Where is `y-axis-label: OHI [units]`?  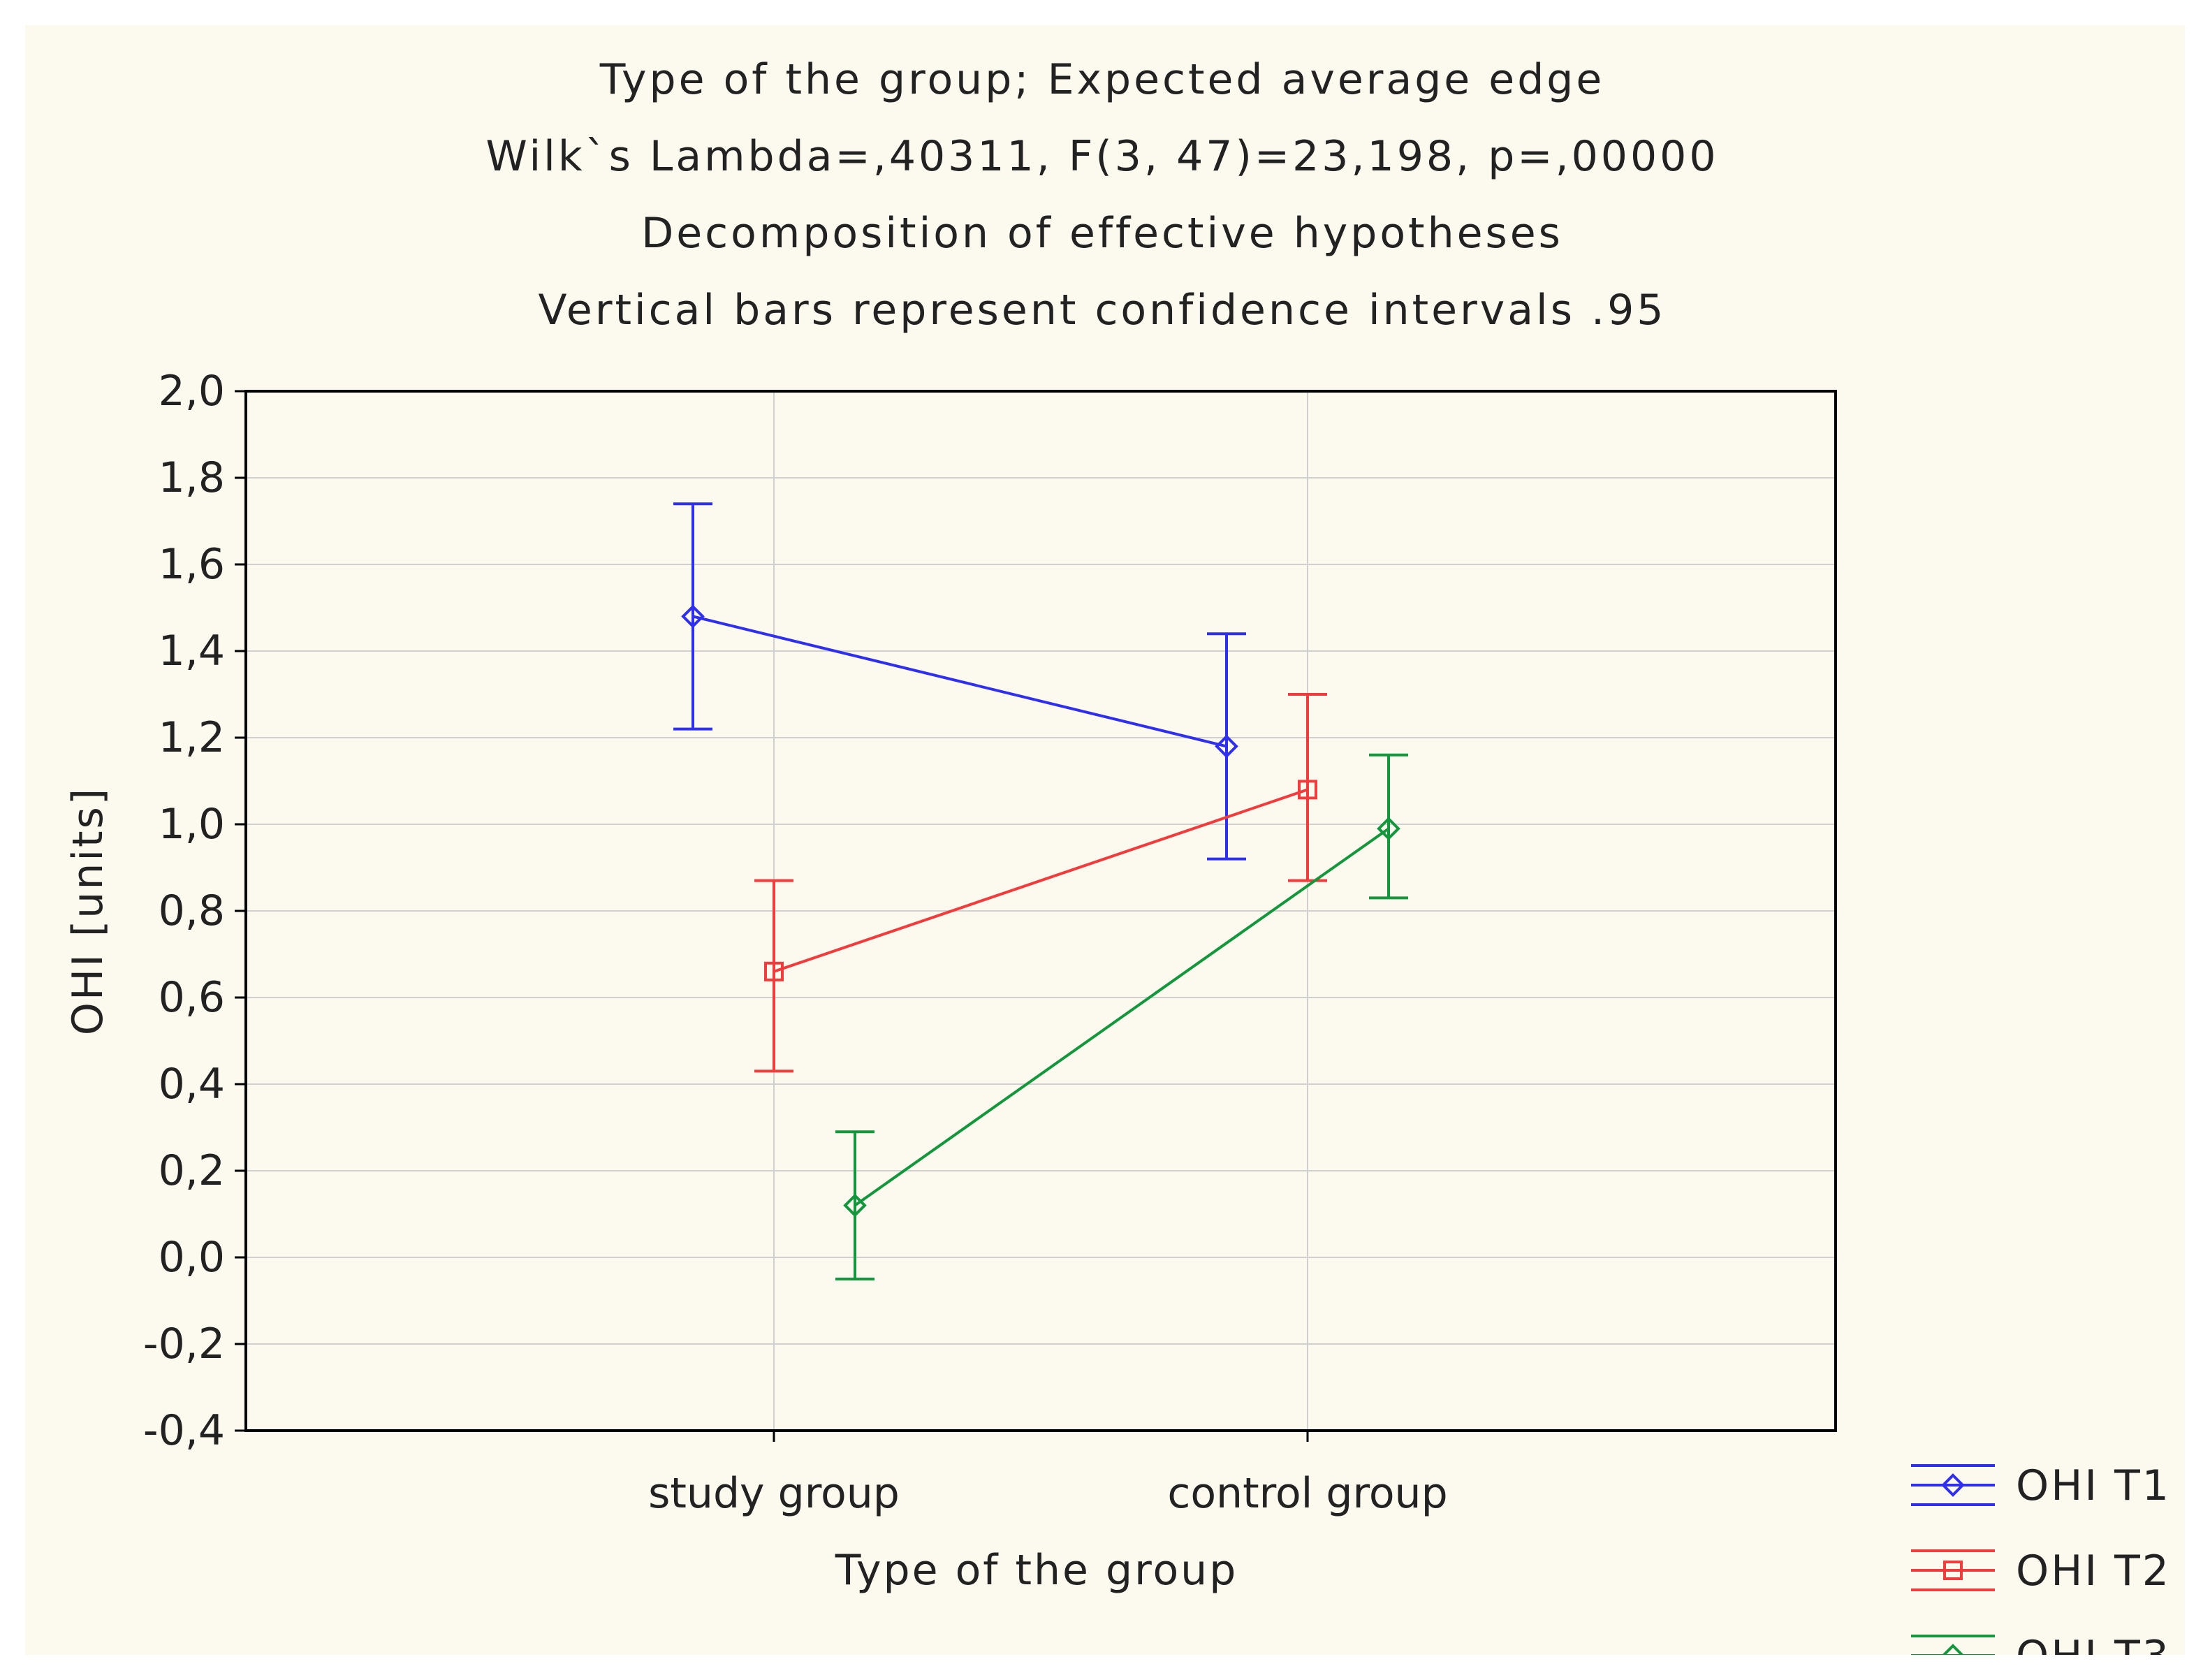
y-axis-label: OHI [units] is located at coordinates (88, 911).